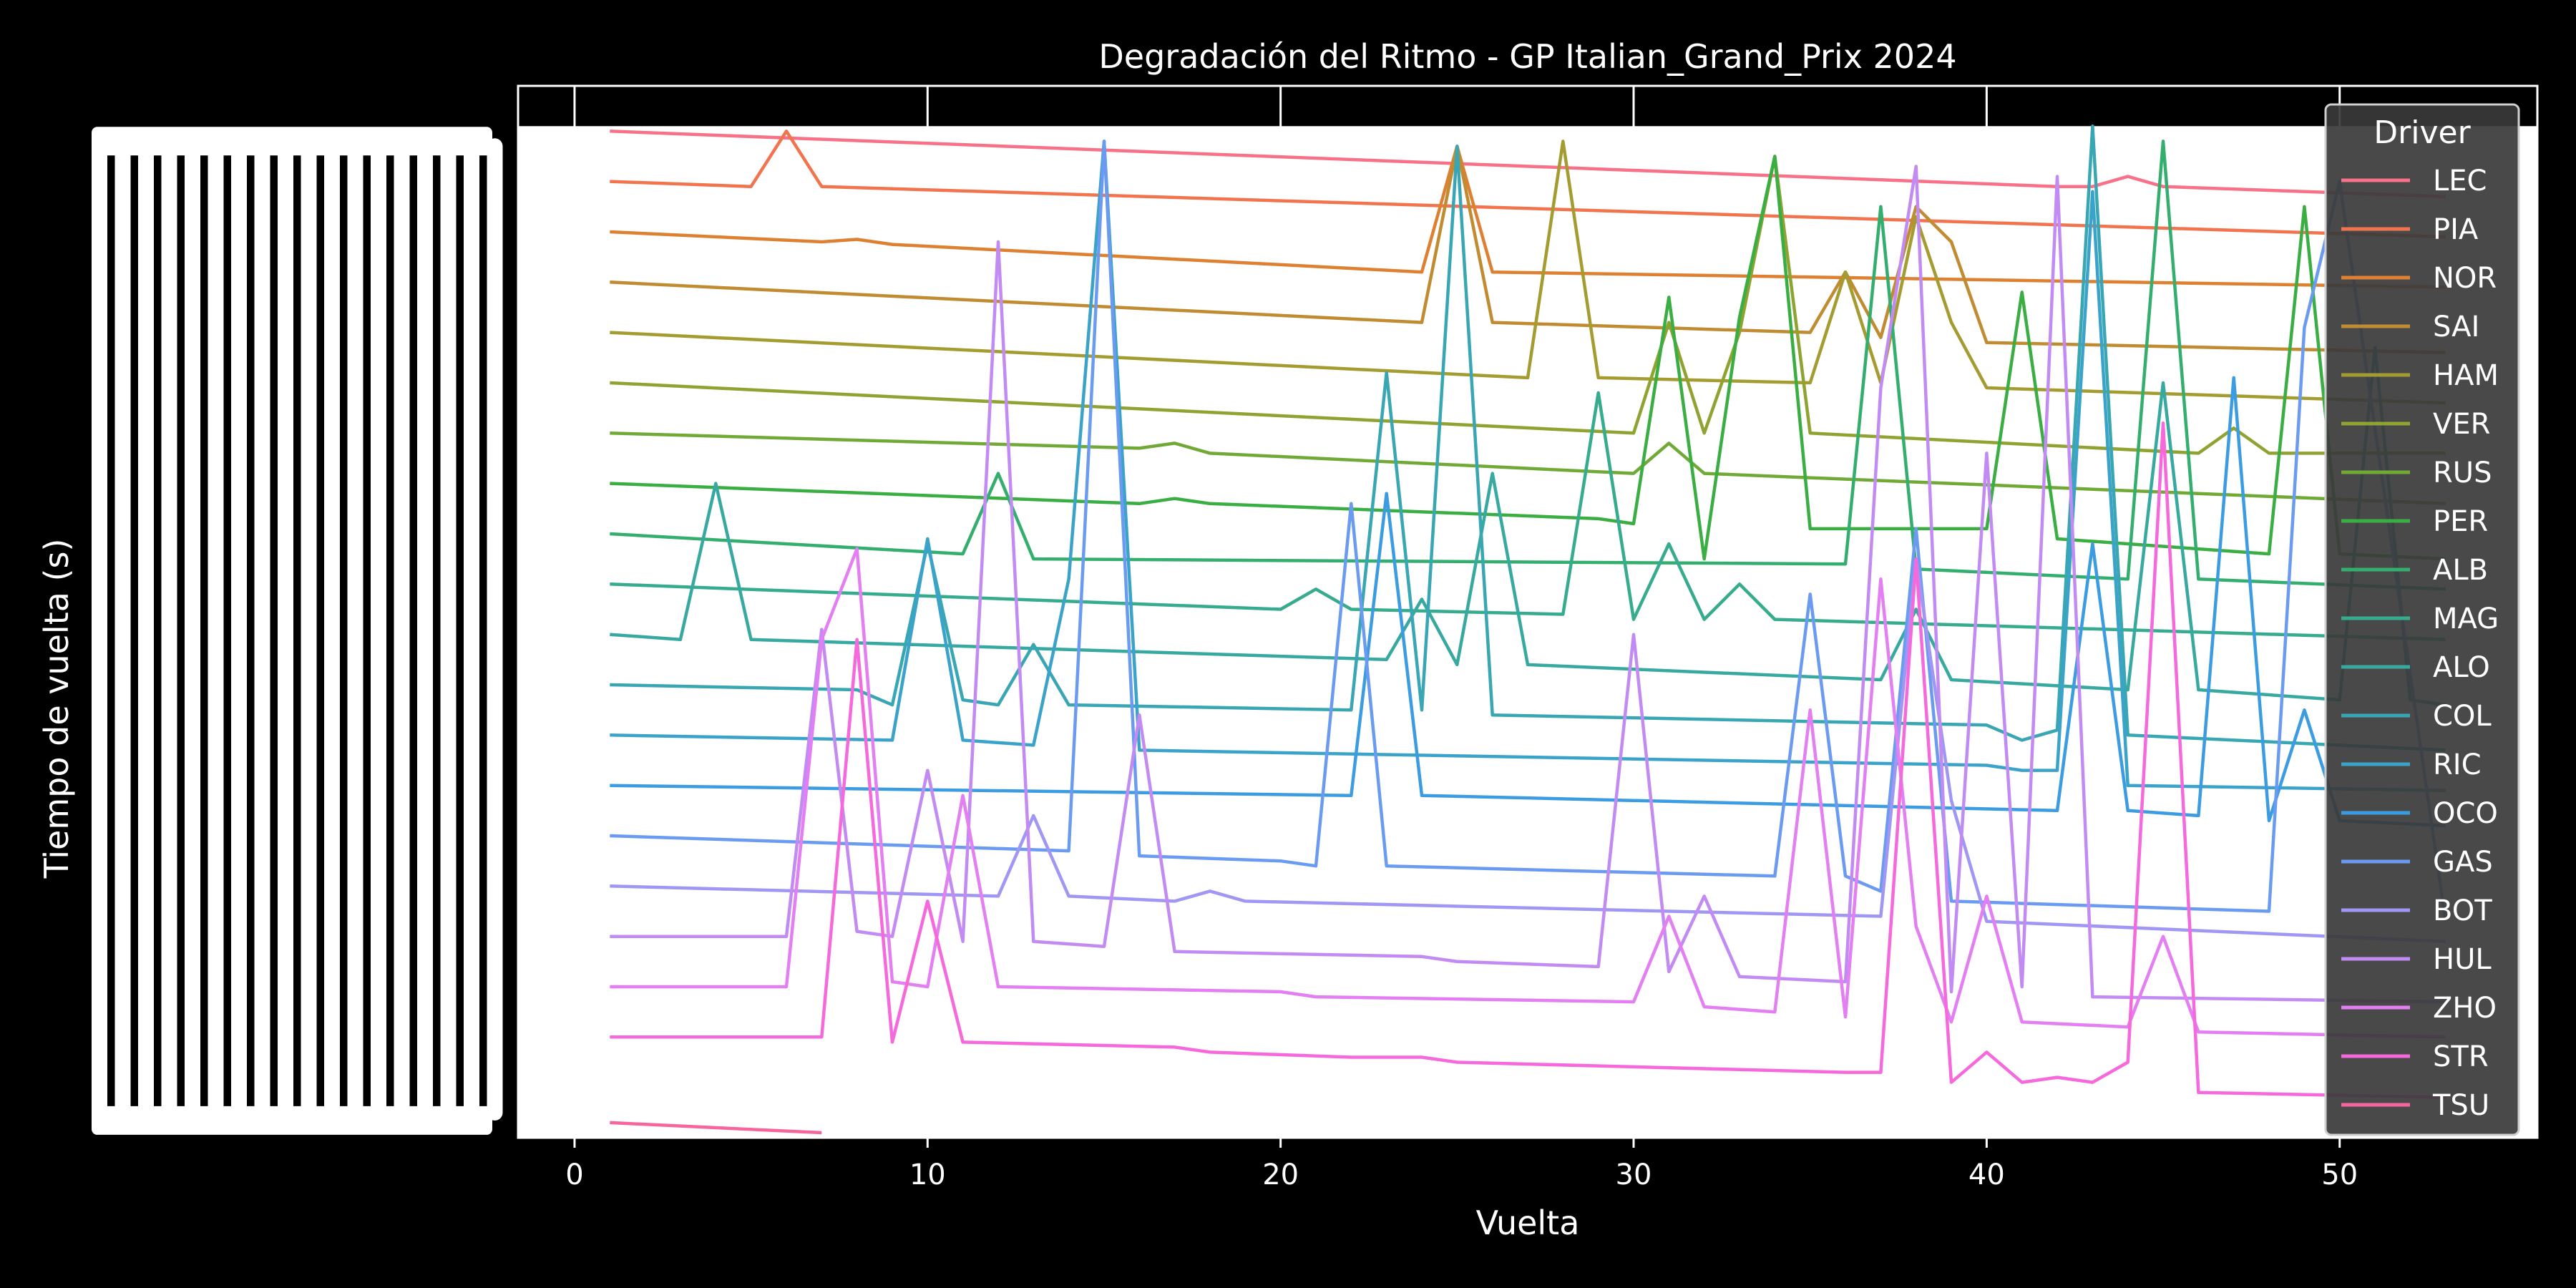 The height and width of the screenshot is (1288, 2576). What do you see at coordinates (297, 631) in the screenshot?
I see `y-axis-ticks` at bounding box center [297, 631].